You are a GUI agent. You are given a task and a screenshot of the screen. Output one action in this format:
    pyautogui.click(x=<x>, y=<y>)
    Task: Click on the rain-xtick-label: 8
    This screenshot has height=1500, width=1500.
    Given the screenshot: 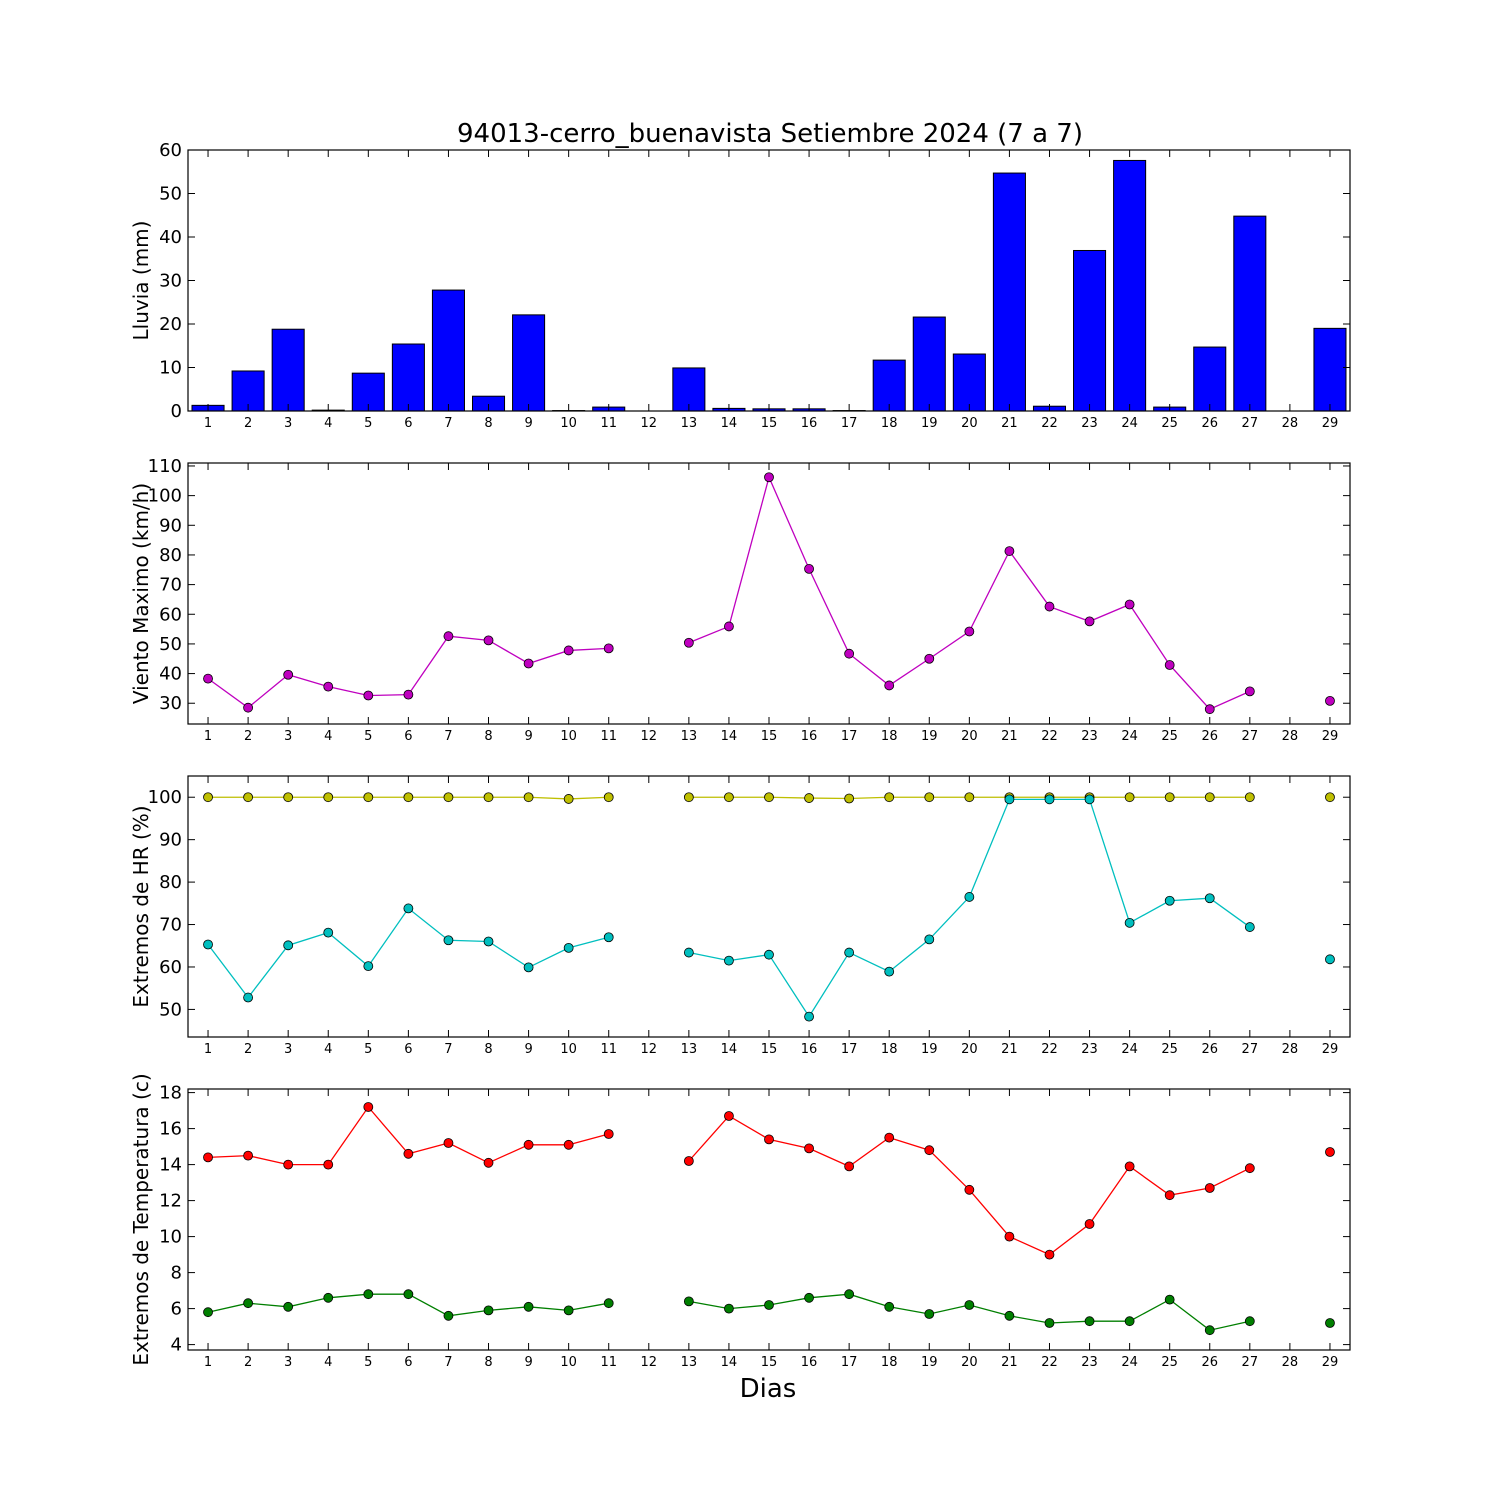 What is the action you would take?
    pyautogui.click(x=488, y=423)
    